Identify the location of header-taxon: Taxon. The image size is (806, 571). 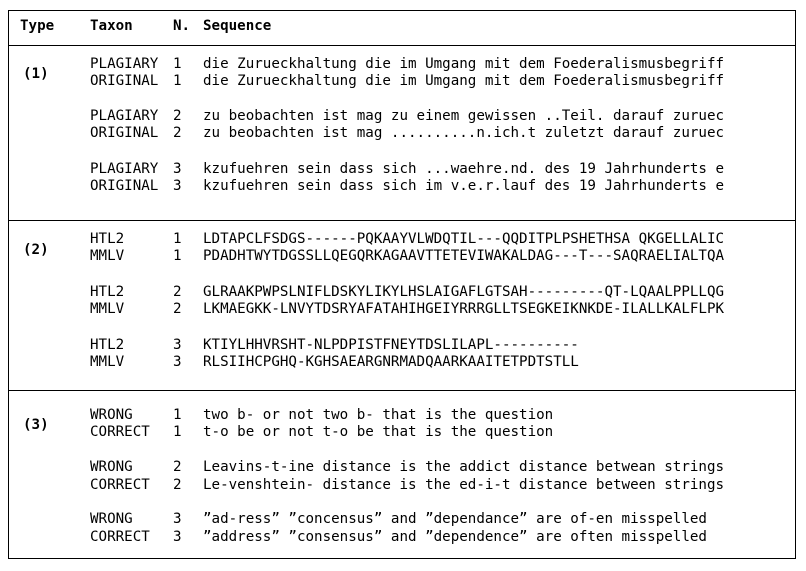
(111, 26).